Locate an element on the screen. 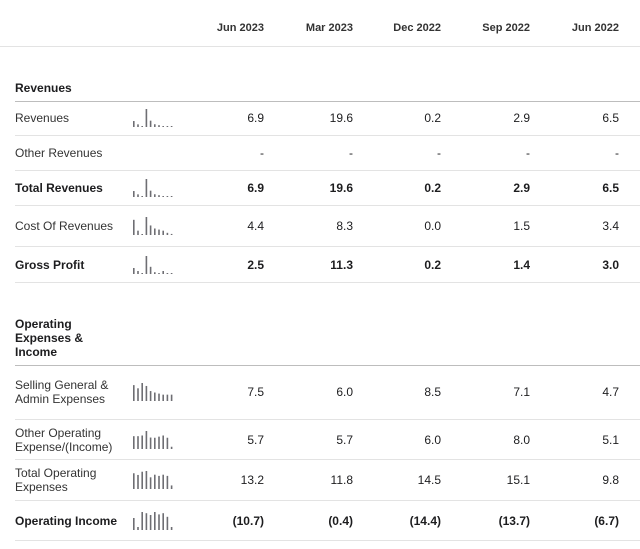  table-row: Total Revenues 6.9 19.6 0.2 2.9 6.5 is located at coordinates (327, 188).